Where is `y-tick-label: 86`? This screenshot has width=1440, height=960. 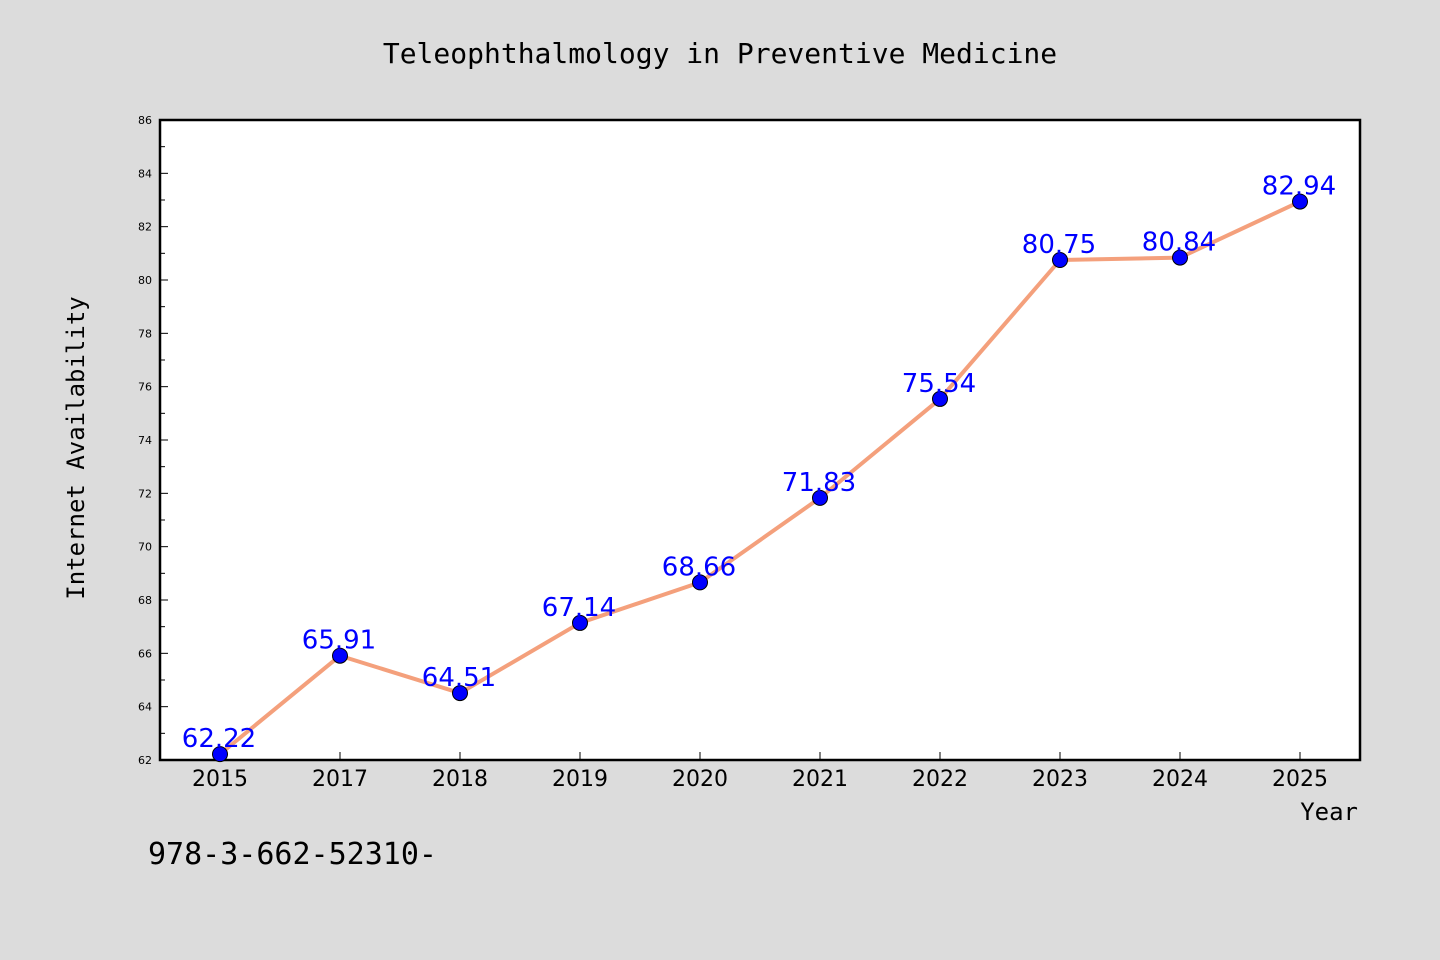 y-tick-label: 86 is located at coordinates (145, 120).